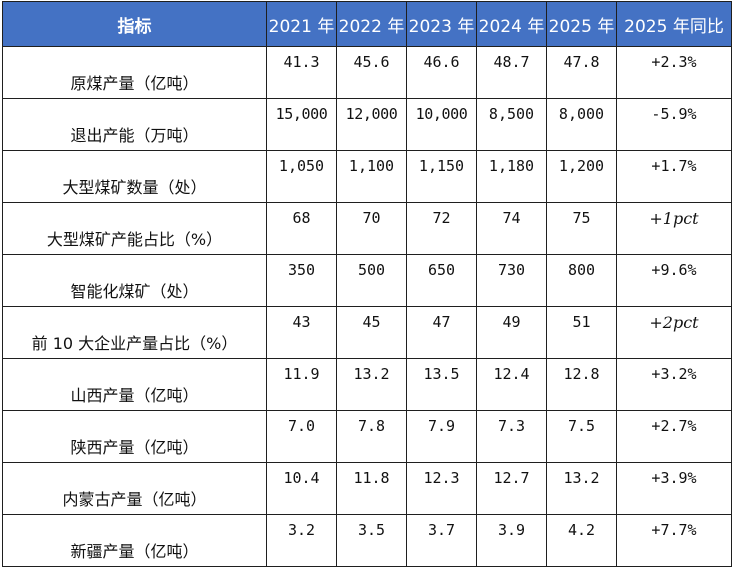 The image size is (733, 567). Describe the element at coordinates (134, 280) in the screenshot. I see `row-label: 智能化煤矿（处）` at that location.